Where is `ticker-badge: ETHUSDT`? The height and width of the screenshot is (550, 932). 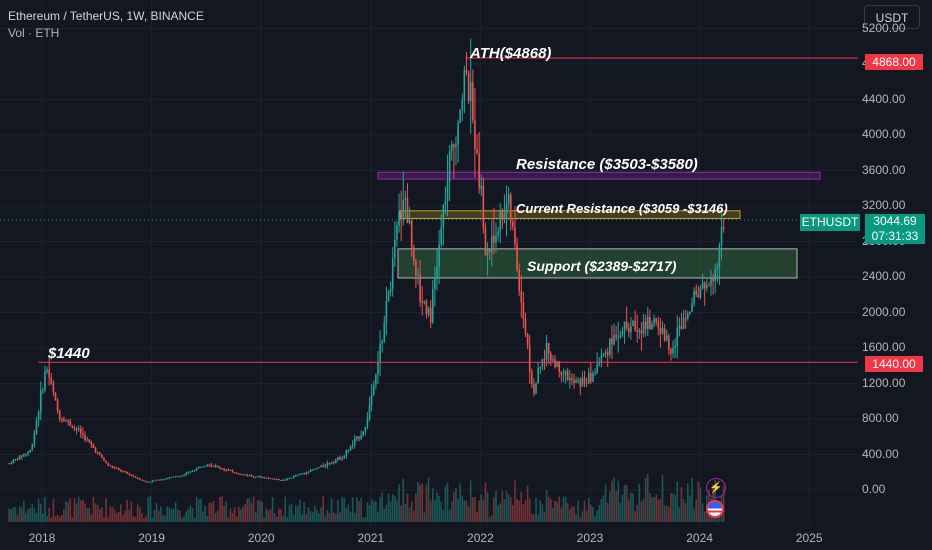
ticker-badge: ETHUSDT is located at coordinates (830, 222).